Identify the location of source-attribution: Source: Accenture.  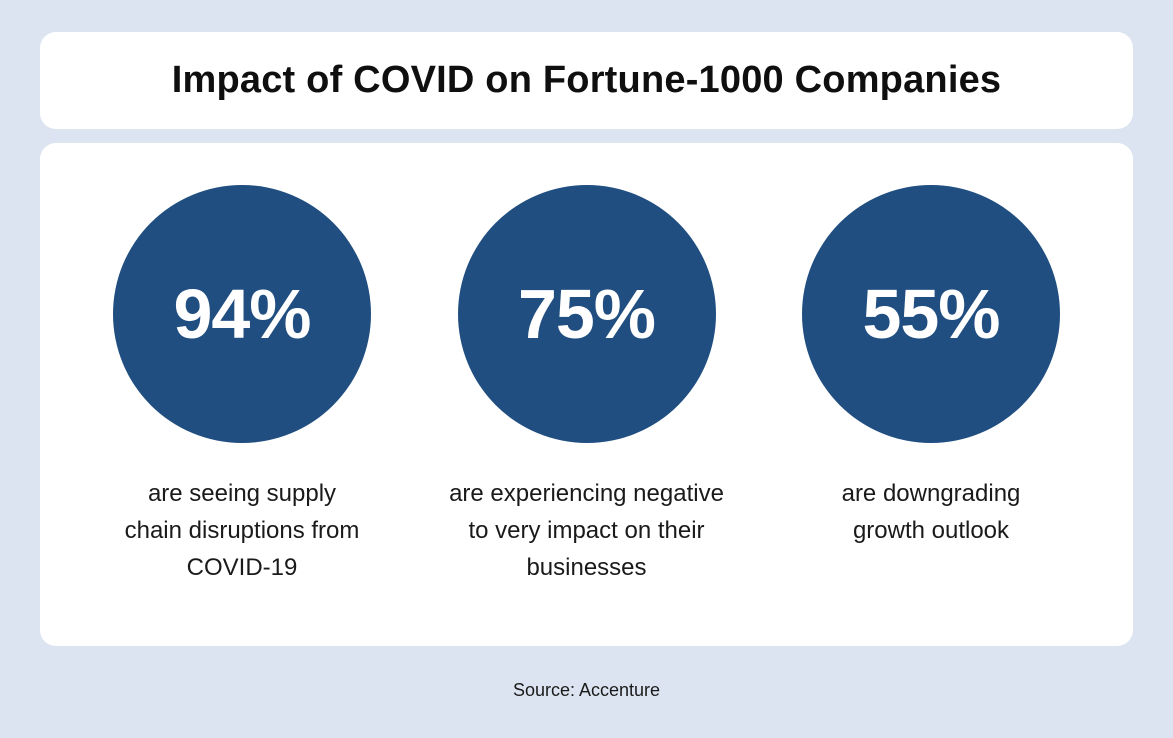
(586, 690).